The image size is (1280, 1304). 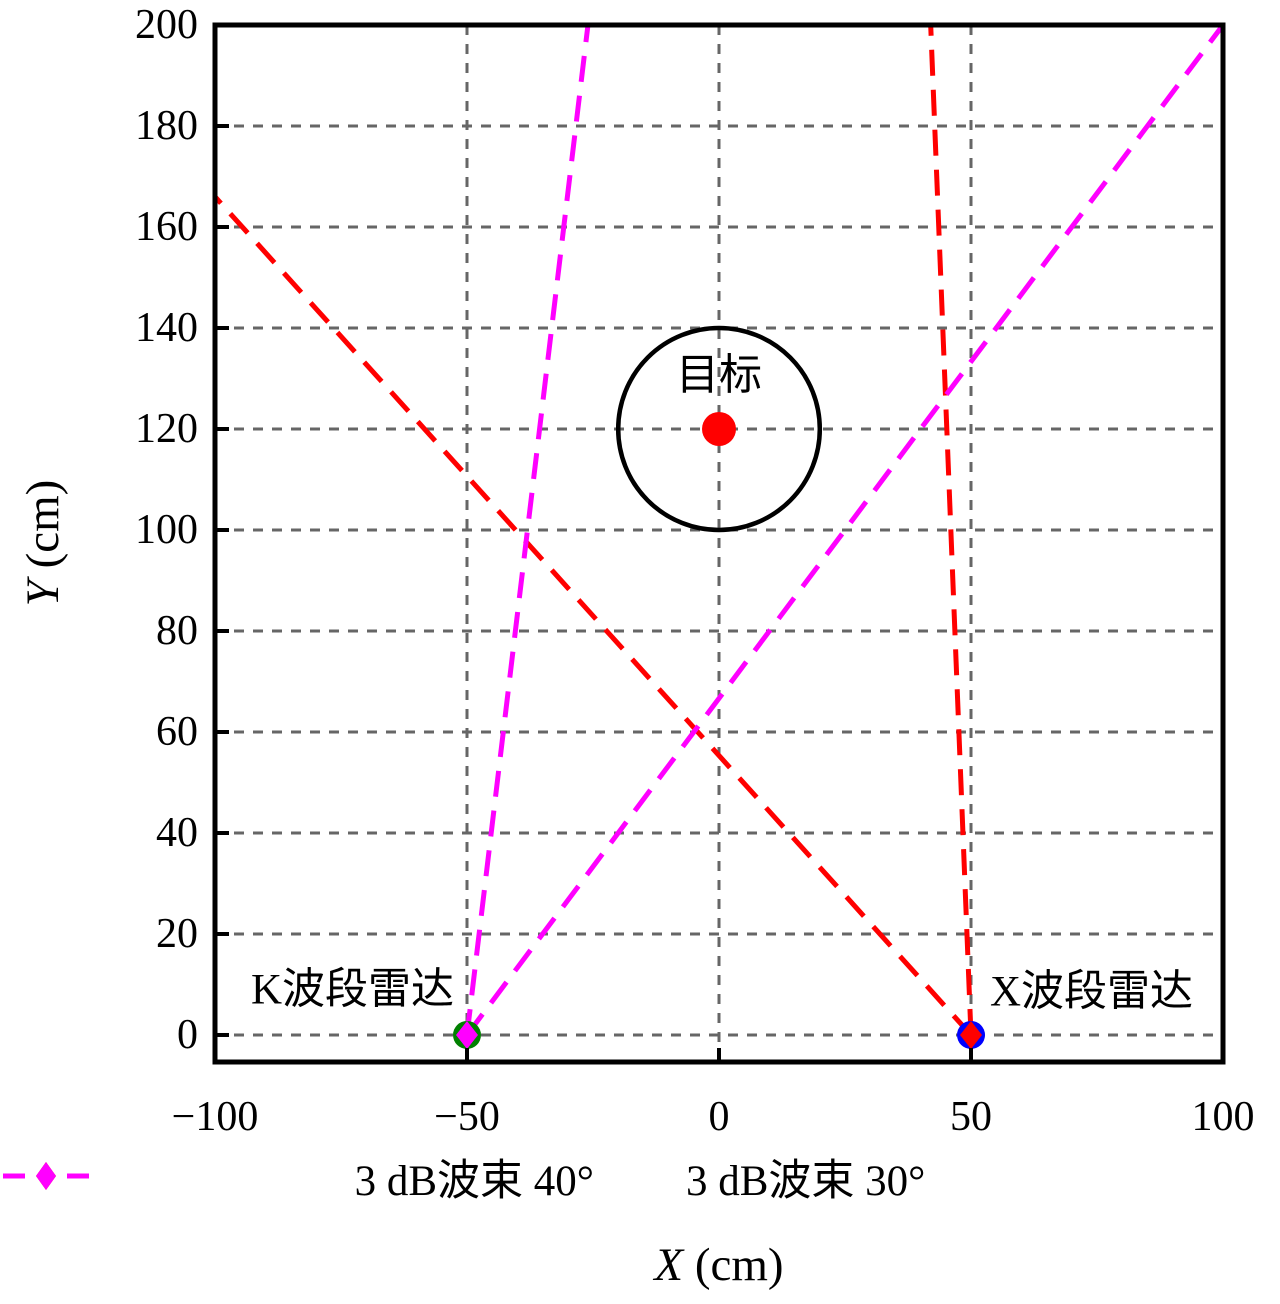 What do you see at coordinates (719, 1117) in the screenshot?
I see `x-tick-label: 0` at bounding box center [719, 1117].